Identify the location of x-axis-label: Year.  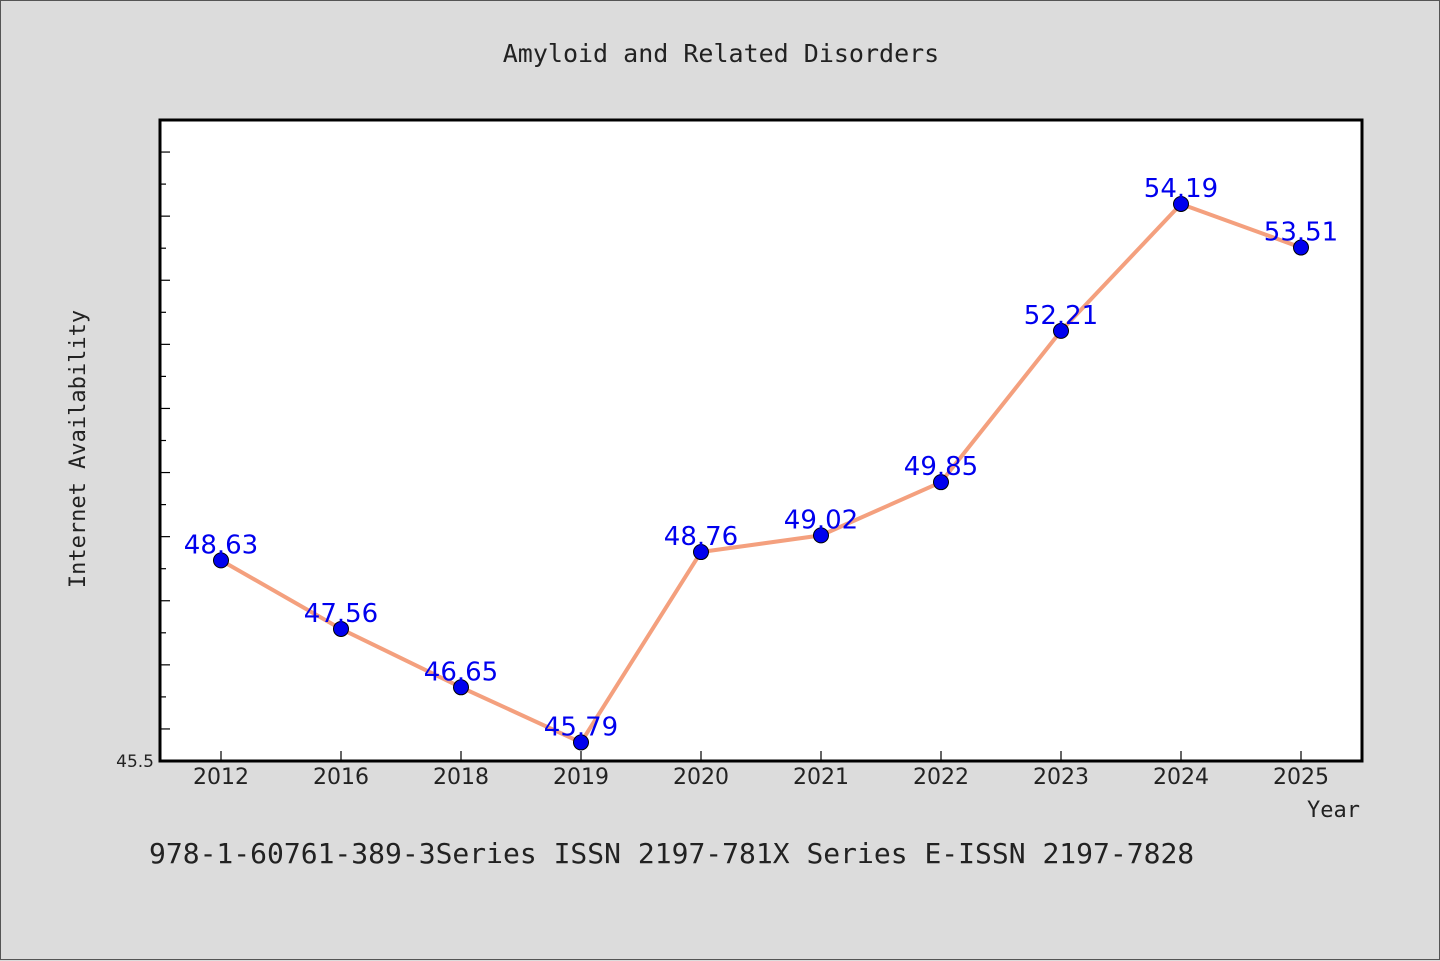
(1333, 810).